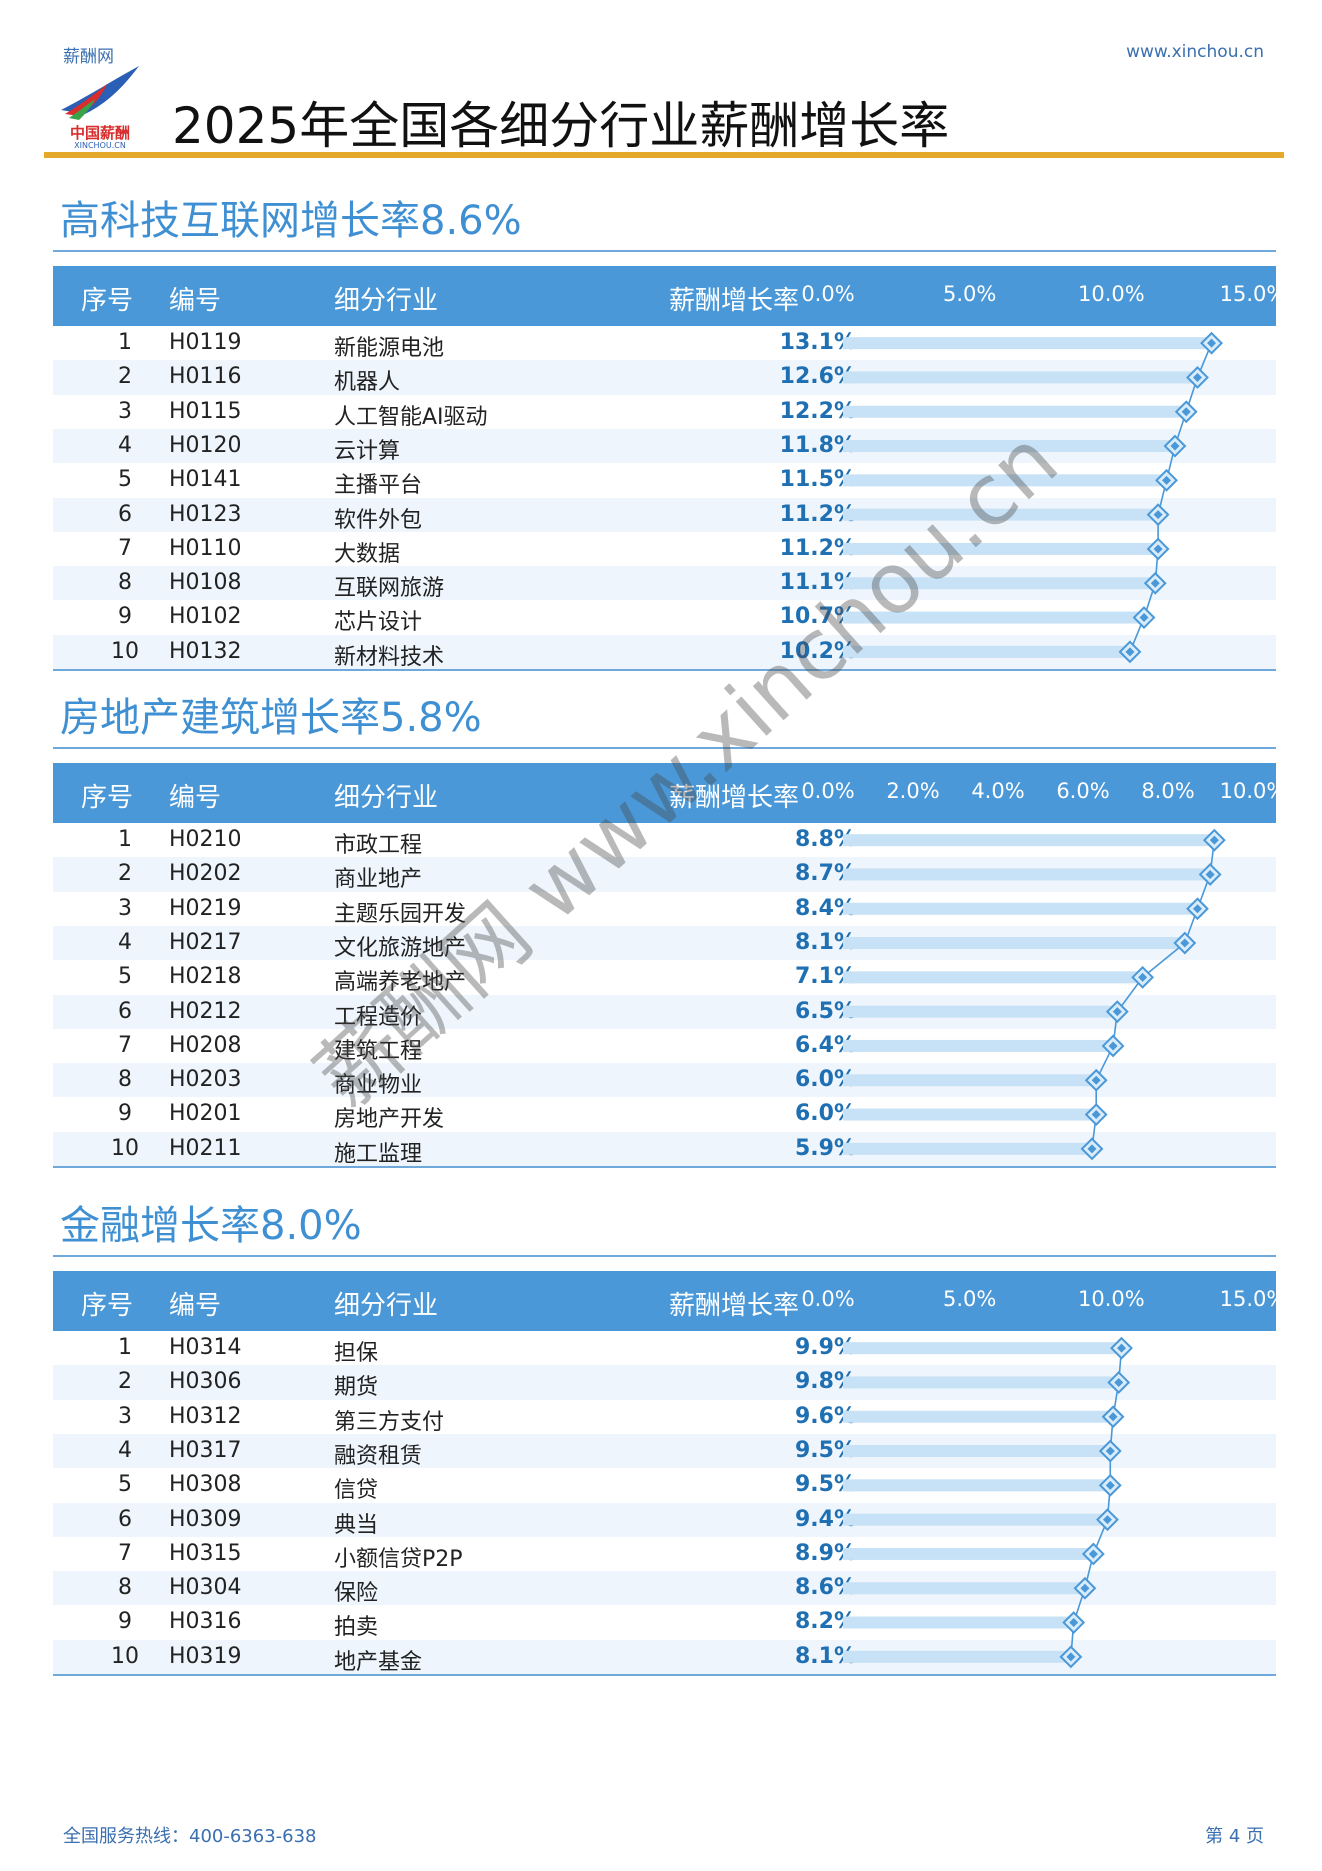 Image resolution: width=1322 pixels, height=1871 pixels. Describe the element at coordinates (271, 718) in the screenshot. I see `section-title: 房地产建筑增长率5.8%` at that location.